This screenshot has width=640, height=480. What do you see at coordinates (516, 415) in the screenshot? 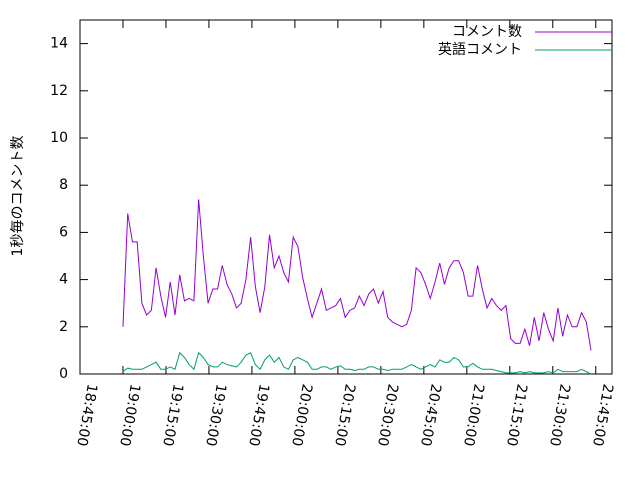
I see `x-tick-label: 21:15:00` at bounding box center [516, 415].